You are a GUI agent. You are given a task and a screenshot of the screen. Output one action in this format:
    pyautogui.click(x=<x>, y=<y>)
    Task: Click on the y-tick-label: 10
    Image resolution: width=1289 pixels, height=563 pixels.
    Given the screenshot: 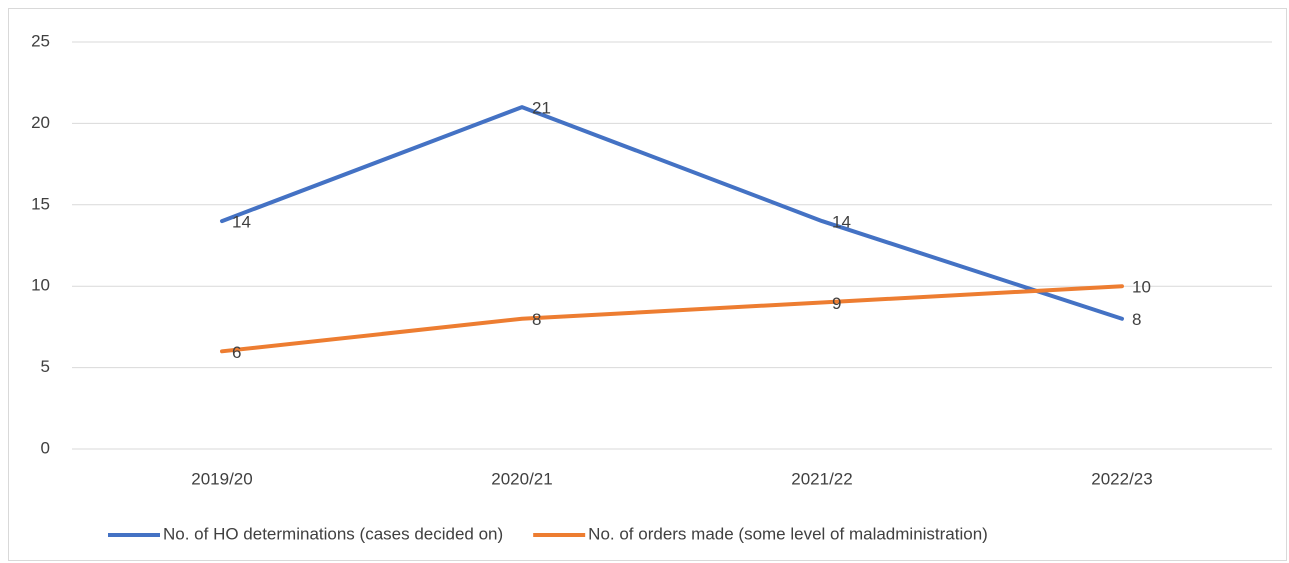 What is the action you would take?
    pyautogui.click(x=40, y=285)
    